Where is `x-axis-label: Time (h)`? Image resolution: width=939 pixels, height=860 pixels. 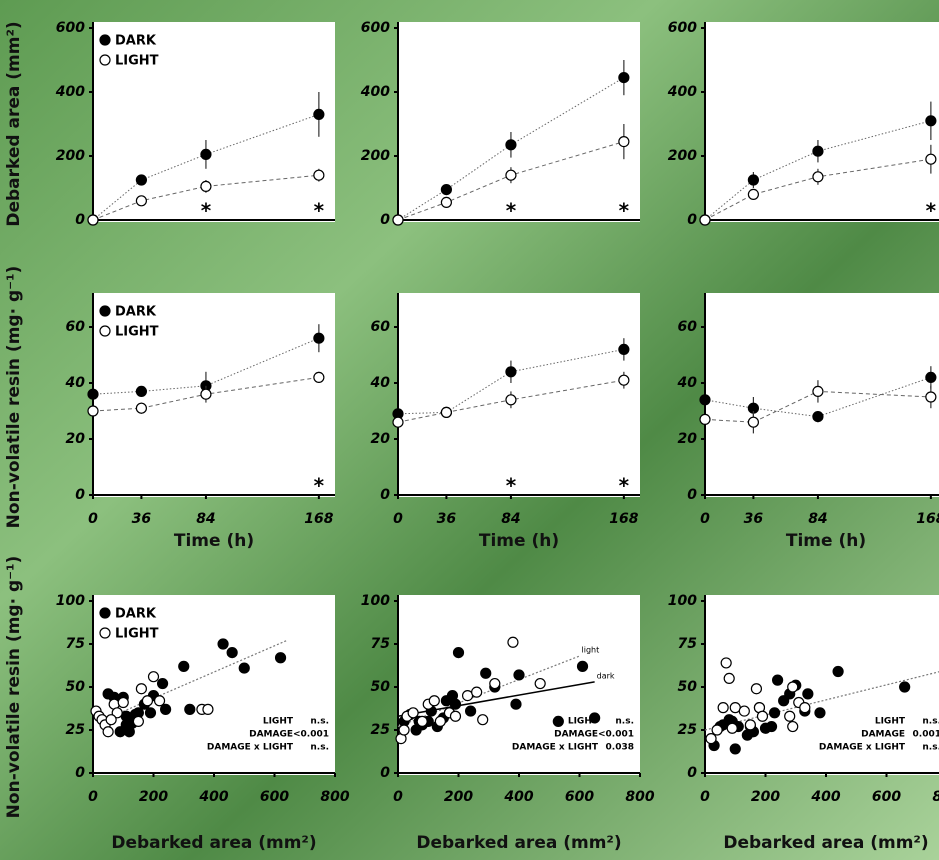 x-axis-label: Time (h) is located at coordinates (519, 541).